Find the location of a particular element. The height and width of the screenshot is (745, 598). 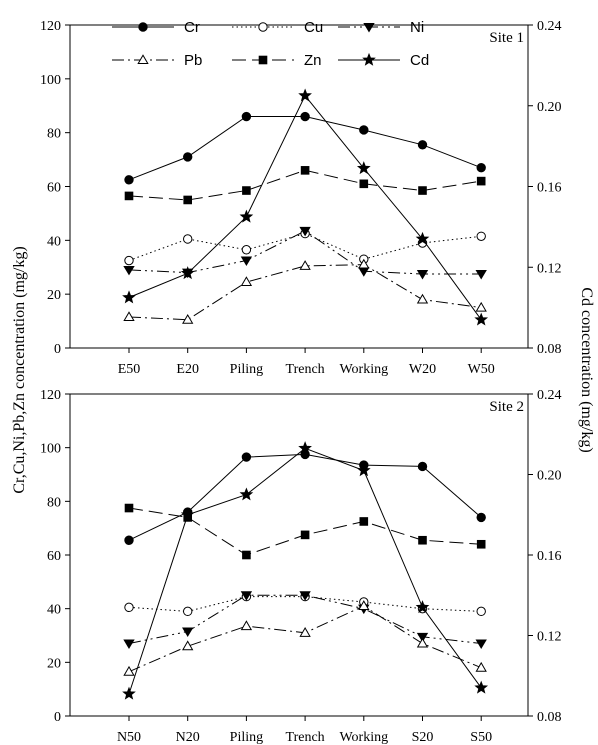

x-tick-label: Working is located at coordinates (363, 369).